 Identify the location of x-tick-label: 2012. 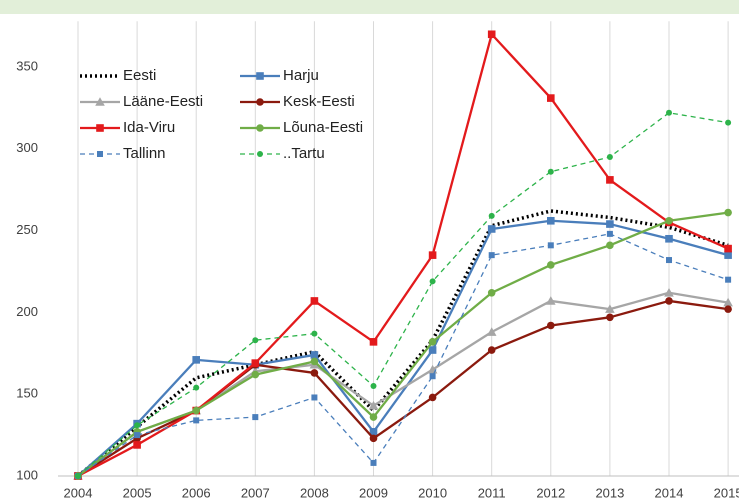
(550, 492).